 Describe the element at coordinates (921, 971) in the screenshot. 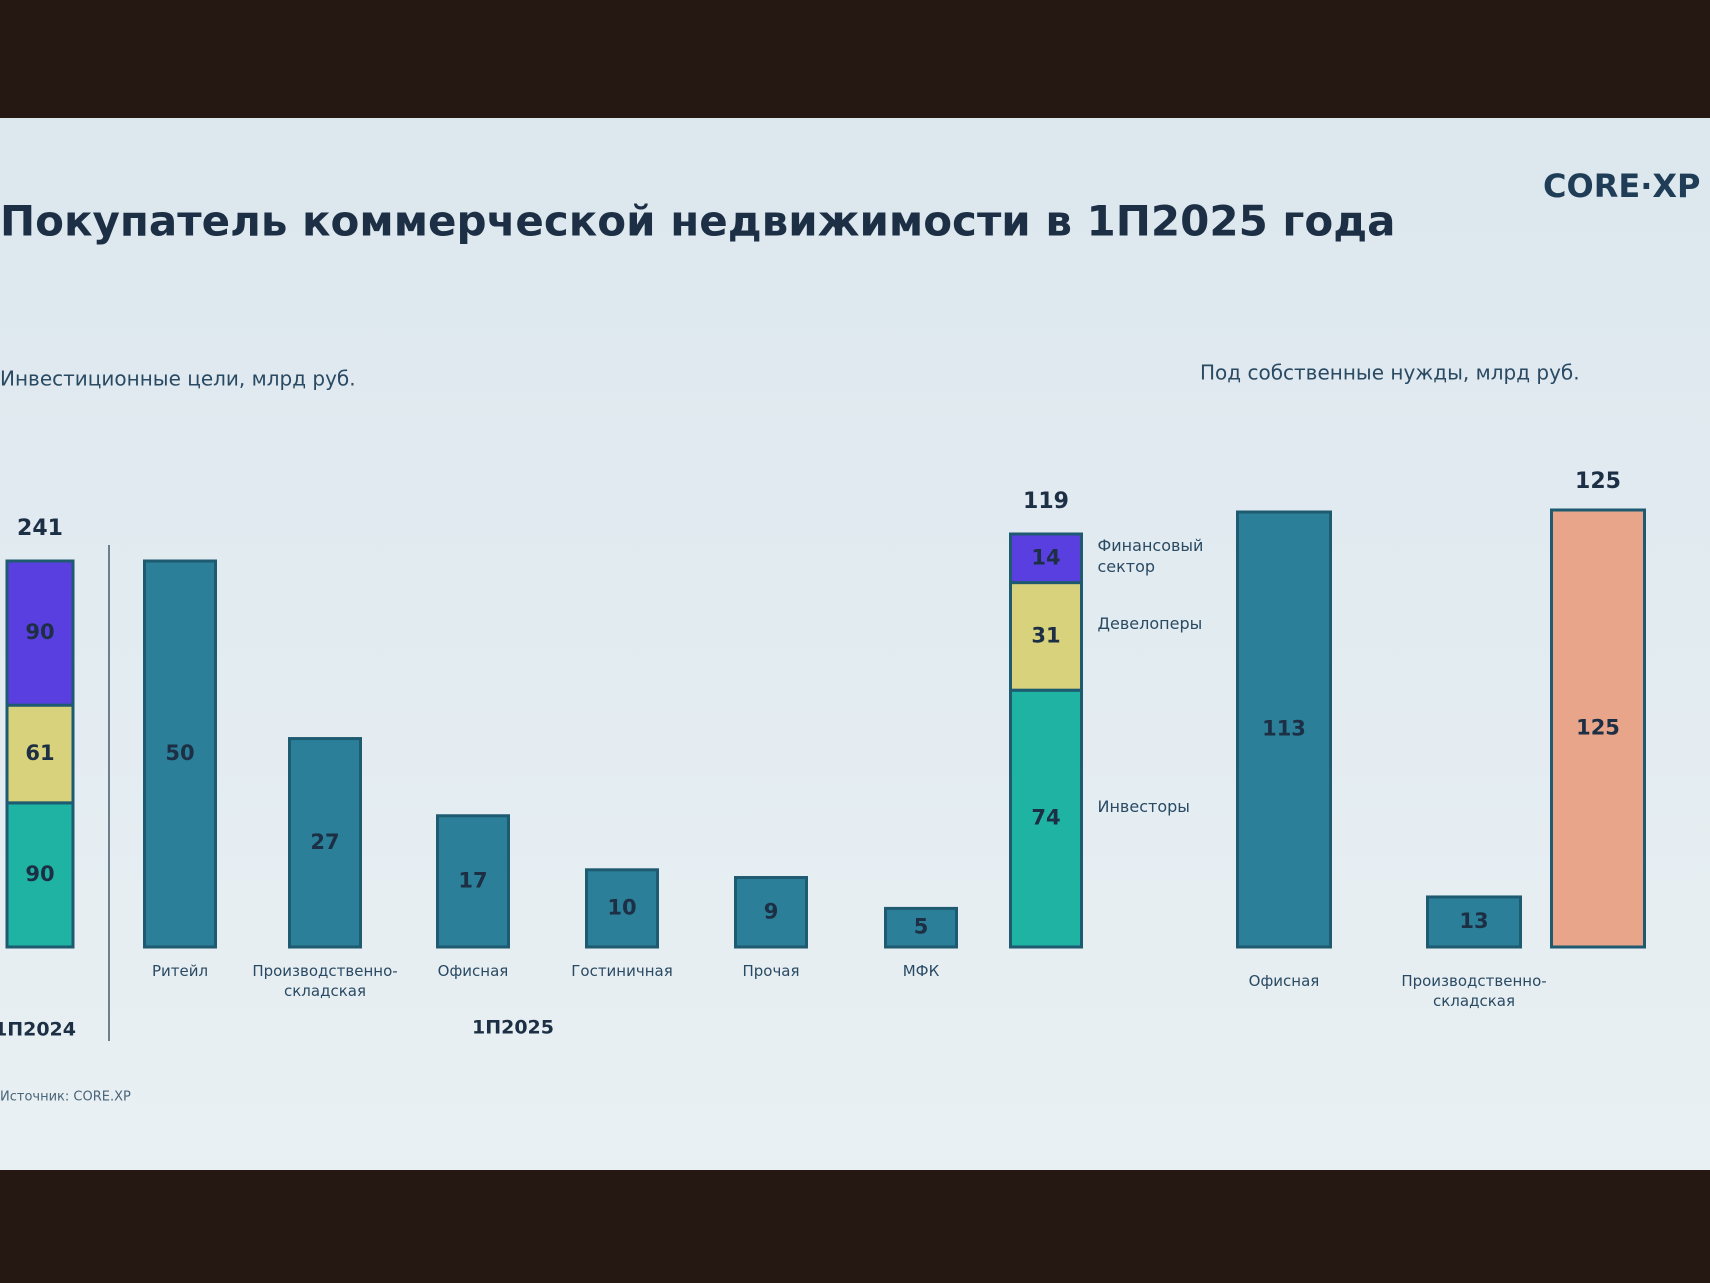

I see `x-tick-label: МФК` at that location.